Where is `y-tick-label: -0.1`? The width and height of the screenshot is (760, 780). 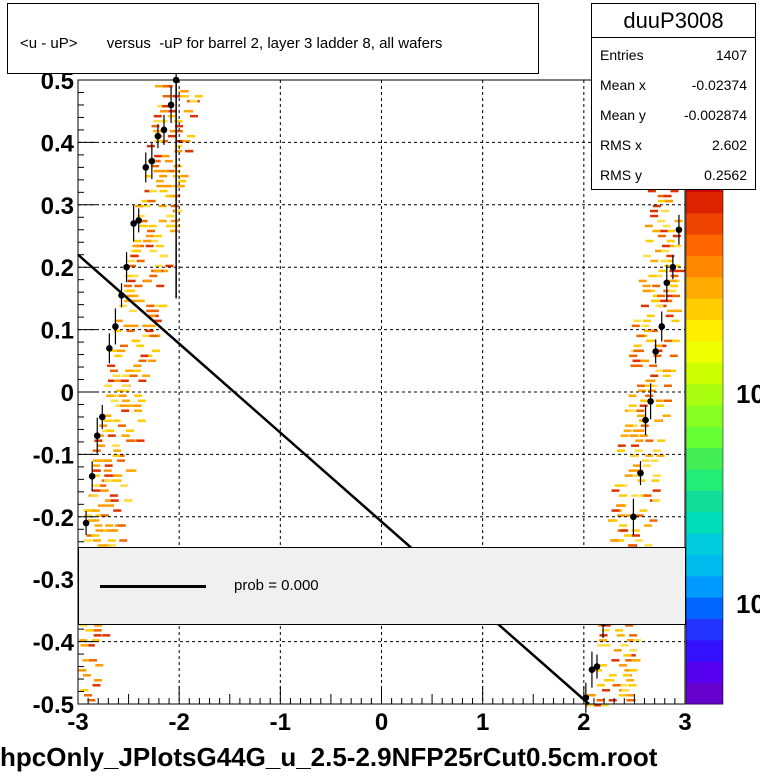
y-tick-label: -0.1 is located at coordinates (53, 455).